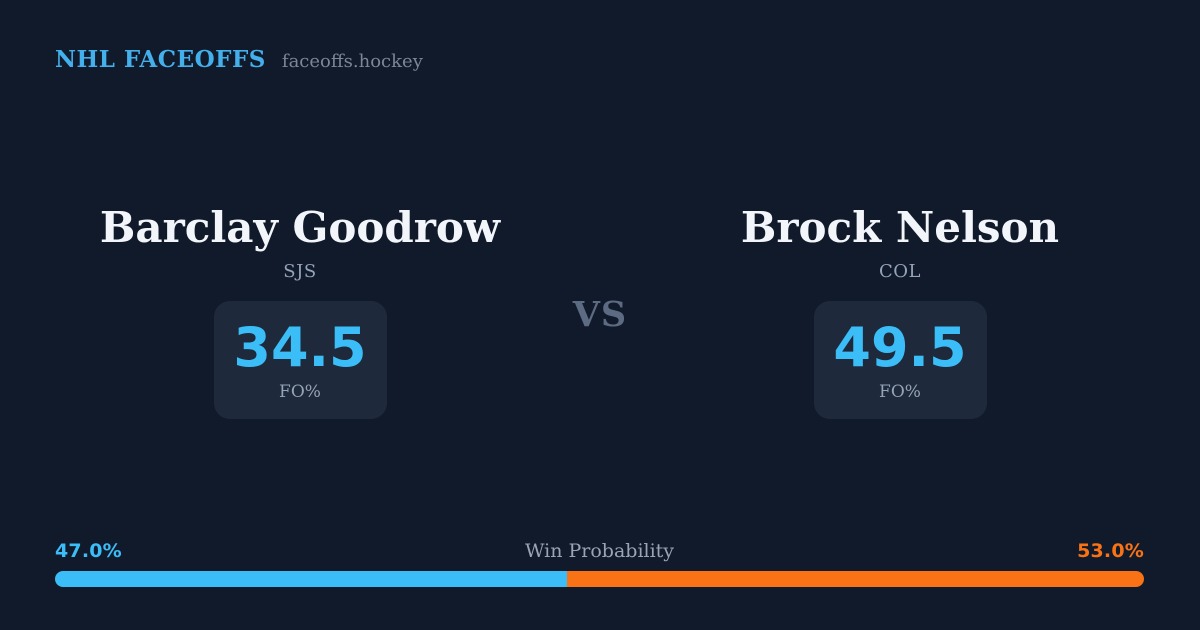 The width and height of the screenshot is (1200, 630). What do you see at coordinates (900, 272) in the screenshot?
I see `player-right-team: COL` at bounding box center [900, 272].